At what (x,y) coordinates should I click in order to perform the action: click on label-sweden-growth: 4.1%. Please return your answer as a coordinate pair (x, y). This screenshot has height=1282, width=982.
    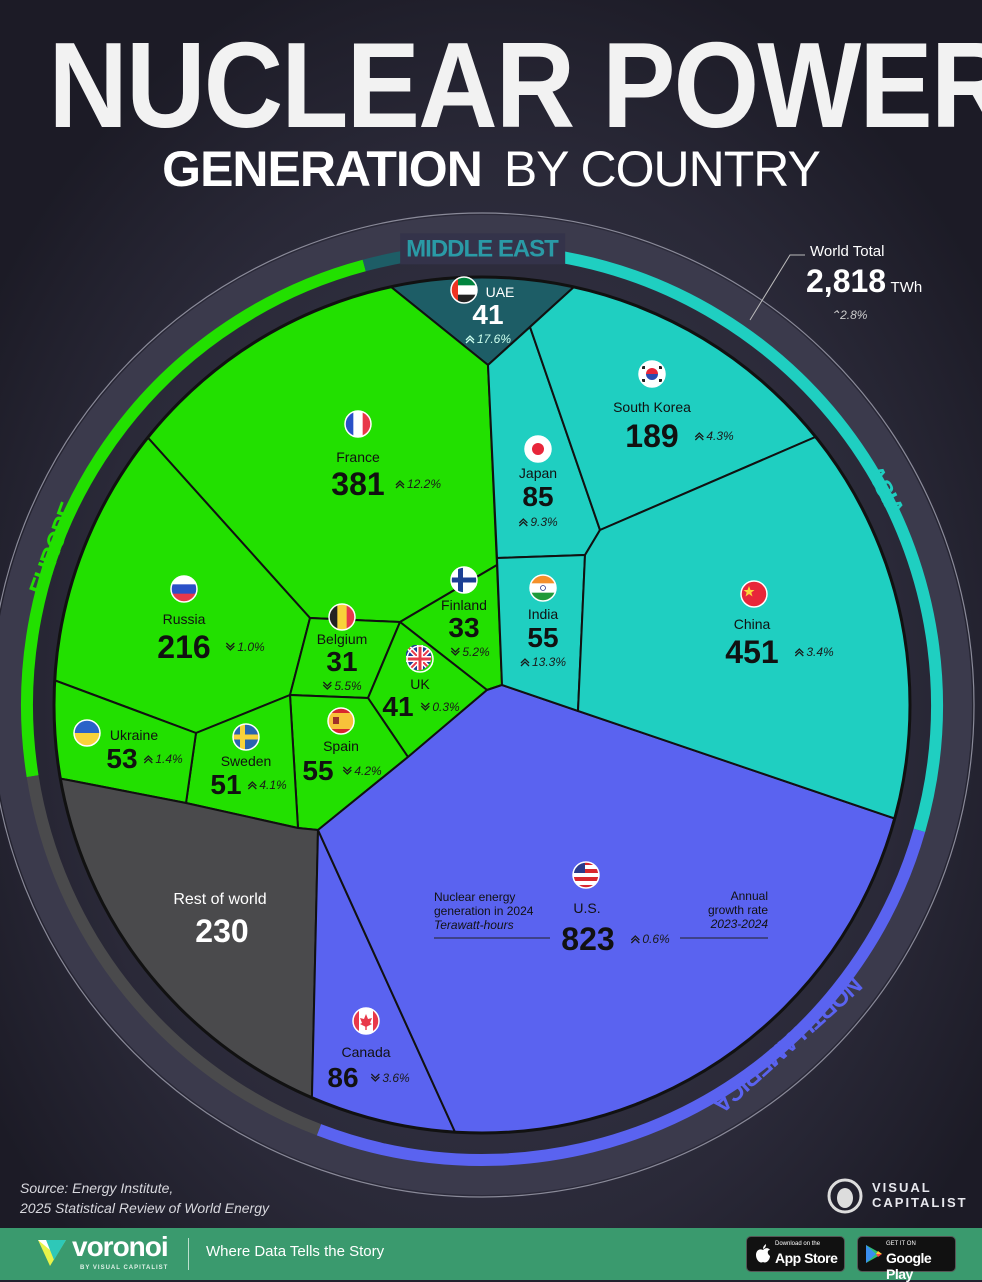
    Looking at the image, I should click on (267, 785).